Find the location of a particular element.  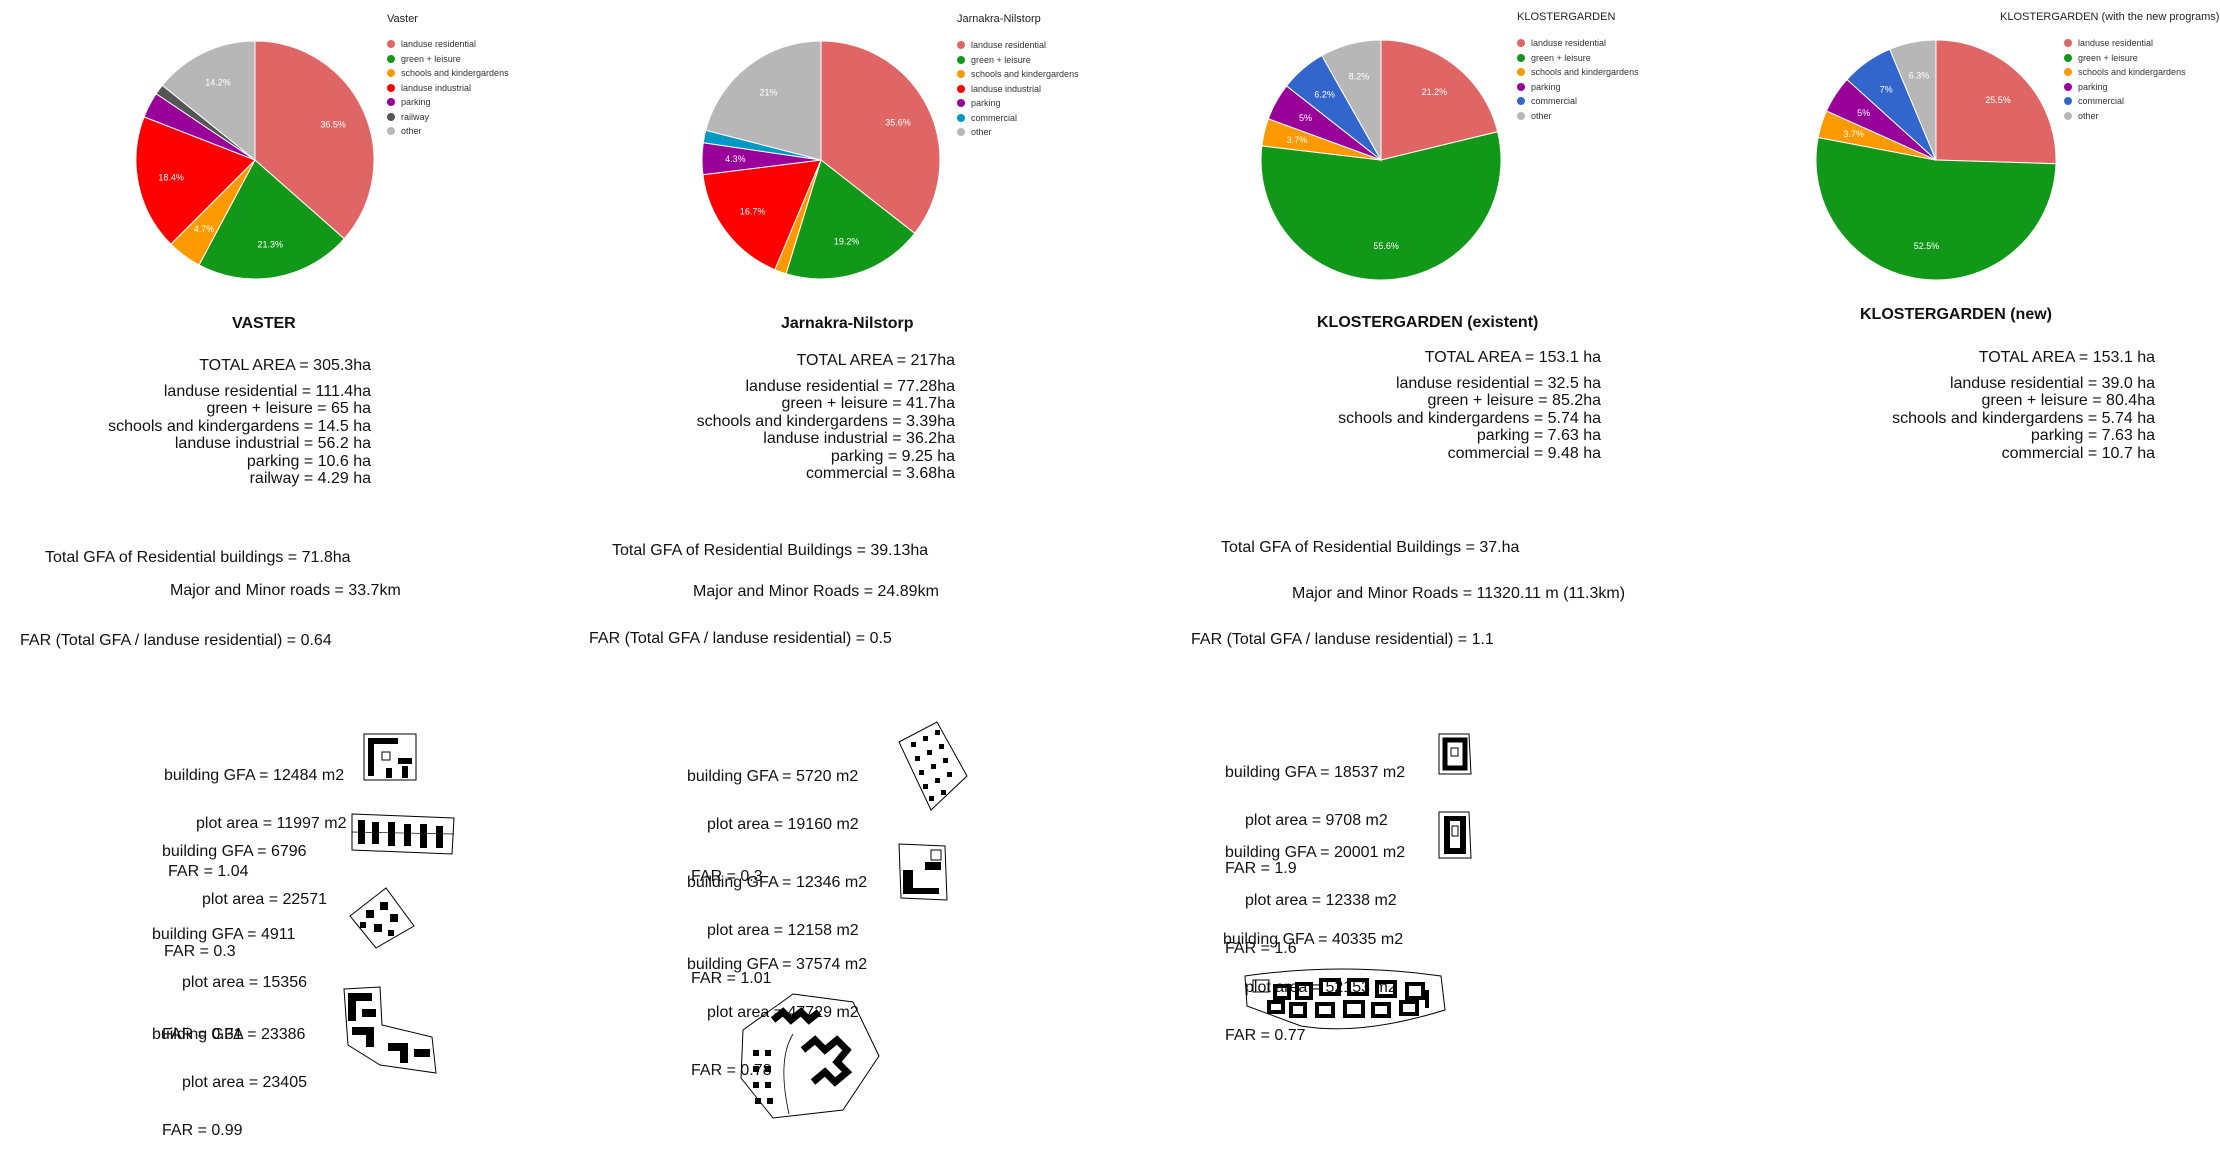

stat-line: landuse residential = 32.5 ha is located at coordinates (1469, 384).